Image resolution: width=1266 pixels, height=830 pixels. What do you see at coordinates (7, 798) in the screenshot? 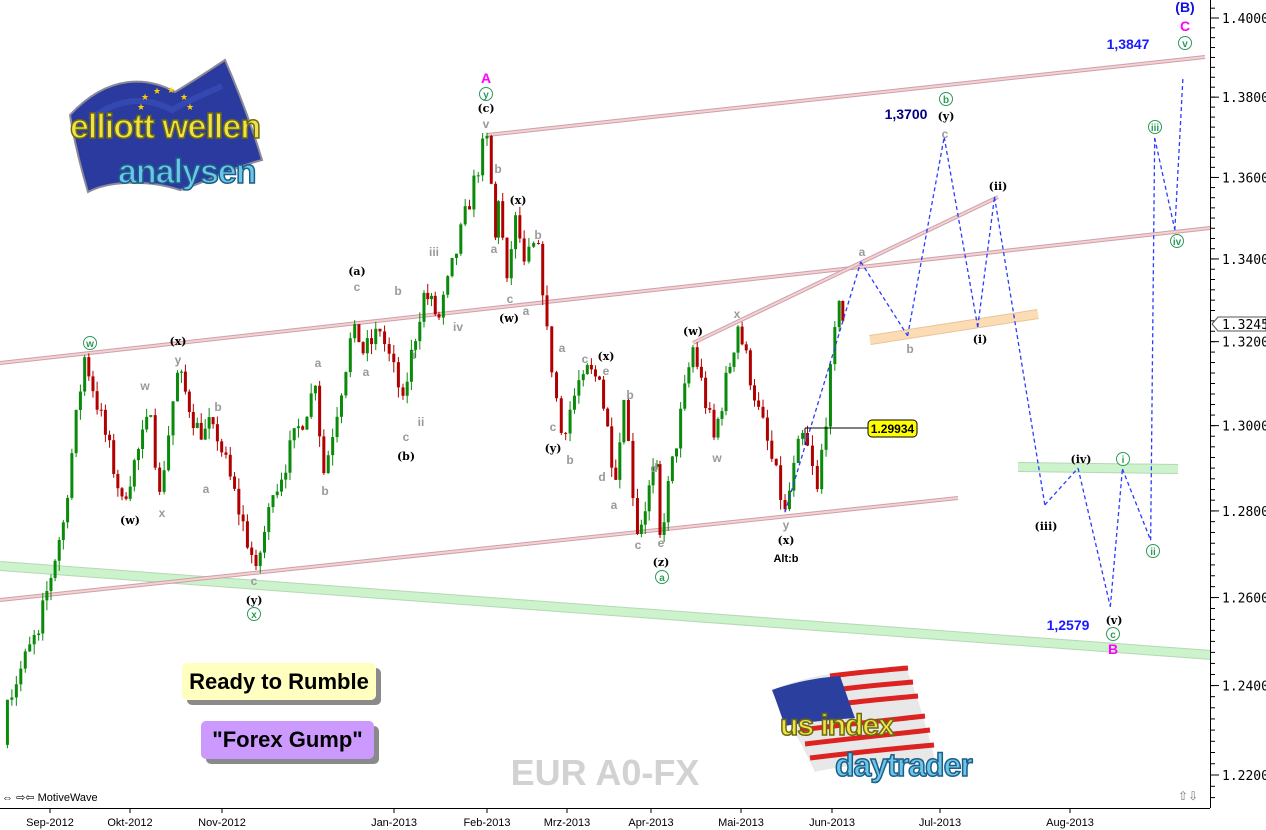
I see `double-arrow-icon: ⇔` at bounding box center [7, 798].